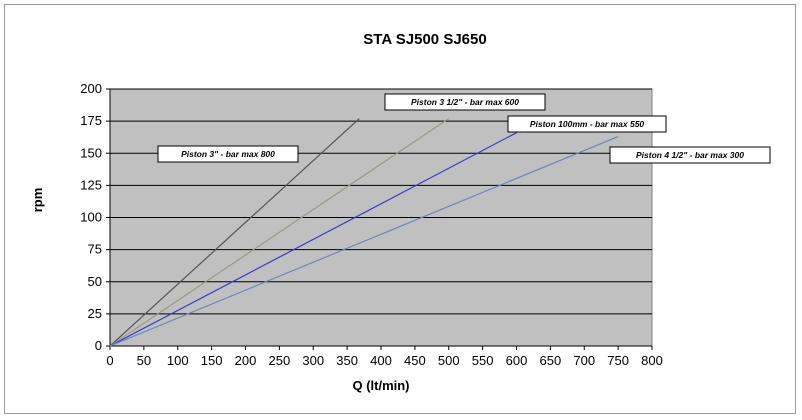 This screenshot has height=420, width=802. What do you see at coordinates (584, 360) in the screenshot?
I see `x-tick-label-14: 700` at bounding box center [584, 360].